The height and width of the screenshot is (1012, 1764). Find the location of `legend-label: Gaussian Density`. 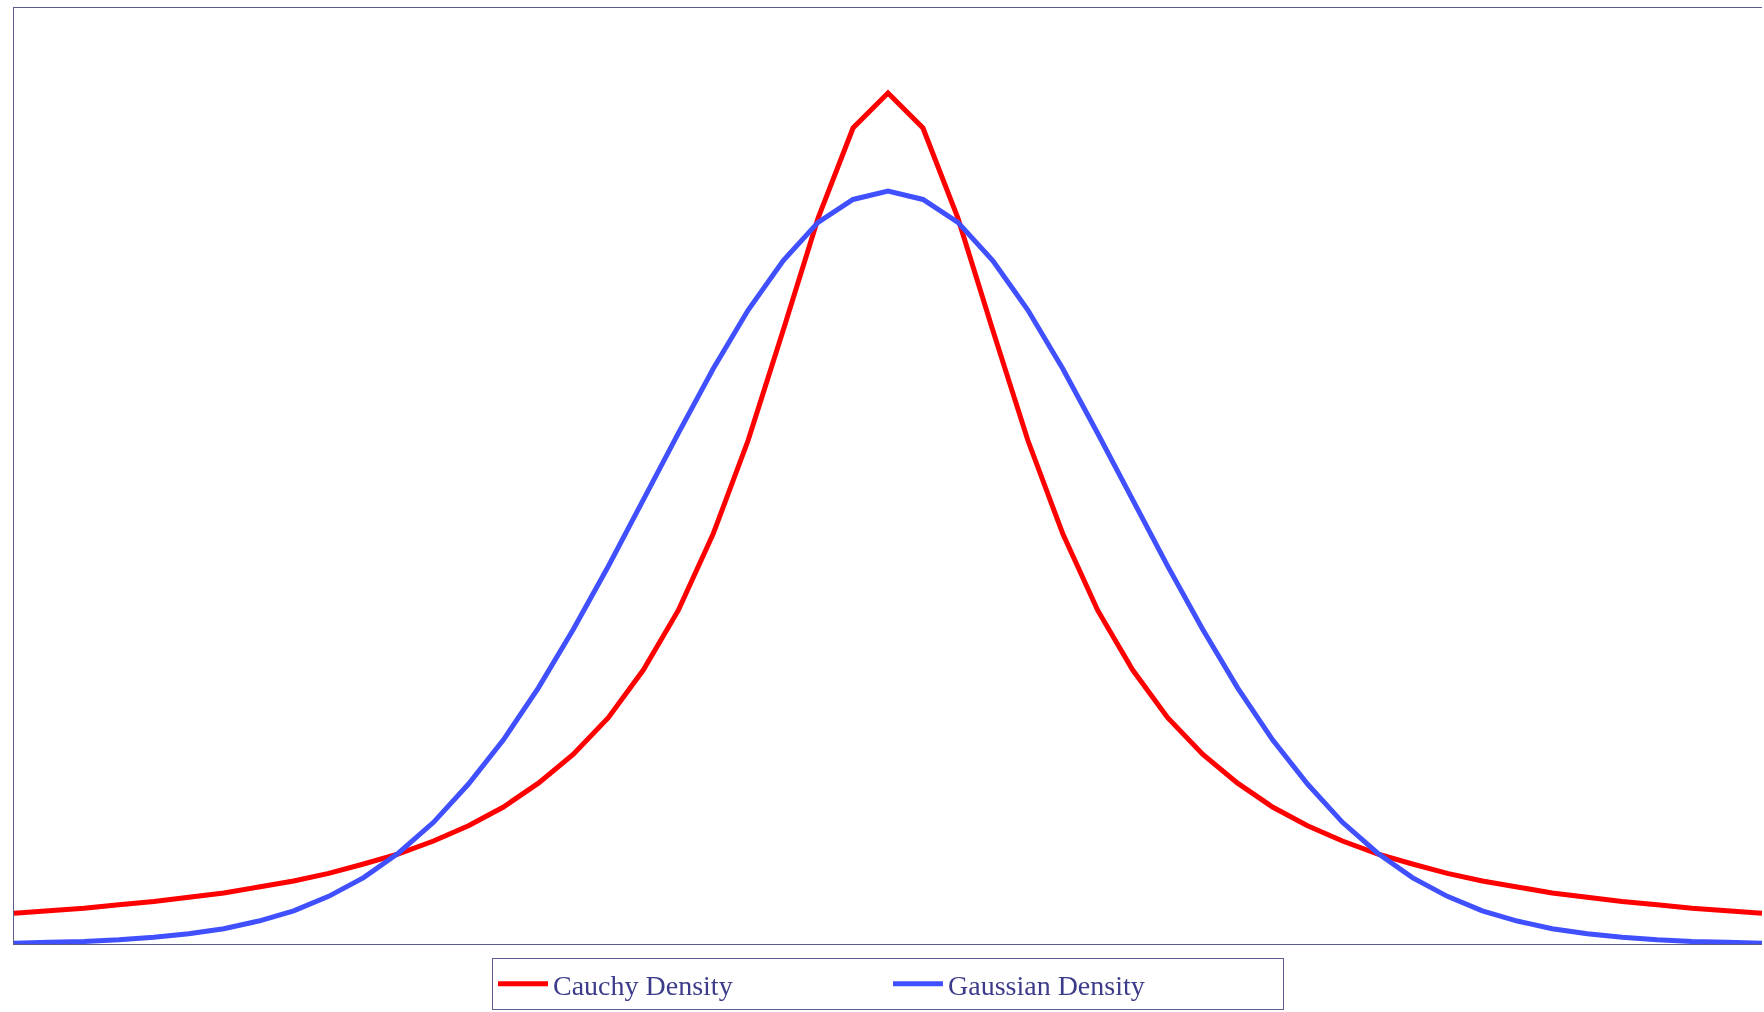

legend-label: Gaussian Density is located at coordinates (1046, 985).